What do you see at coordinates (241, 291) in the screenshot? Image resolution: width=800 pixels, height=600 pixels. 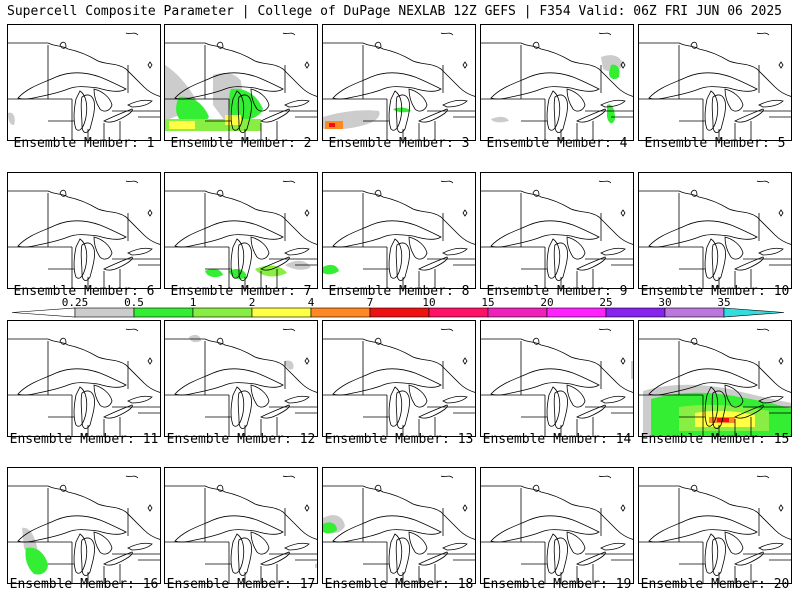 I see `ensemble-member-label: Ensemble Member: 7` at bounding box center [241, 291].